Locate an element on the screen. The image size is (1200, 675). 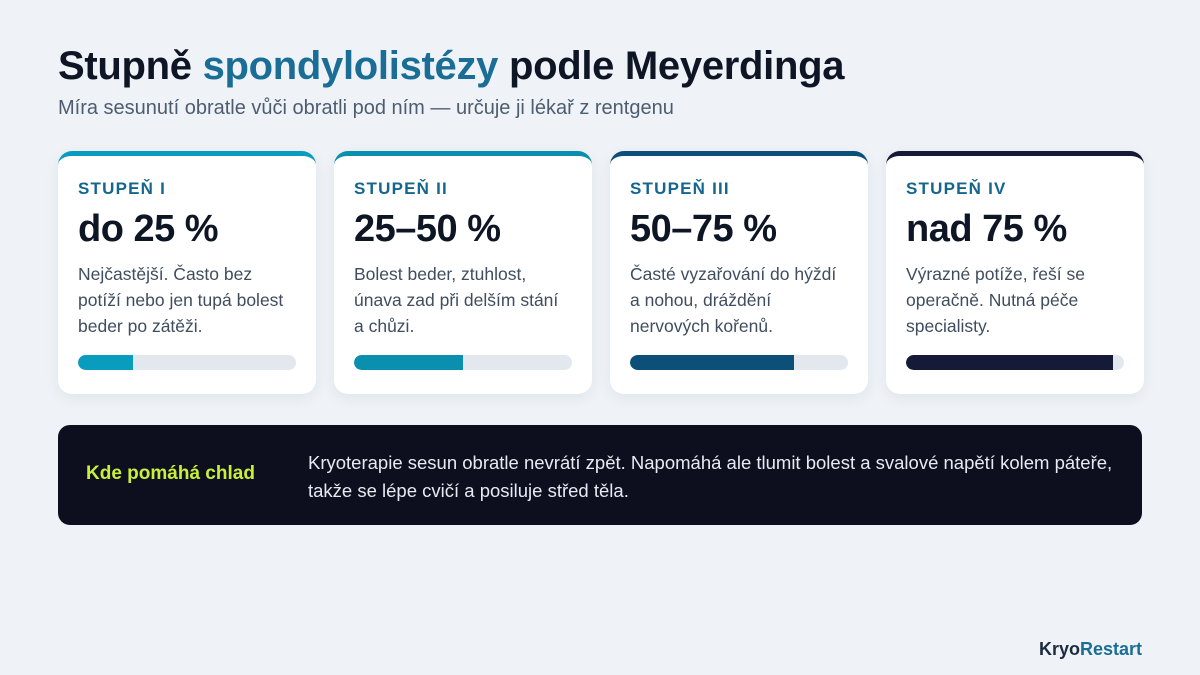
grade-value: 50–75 % is located at coordinates (703, 229).